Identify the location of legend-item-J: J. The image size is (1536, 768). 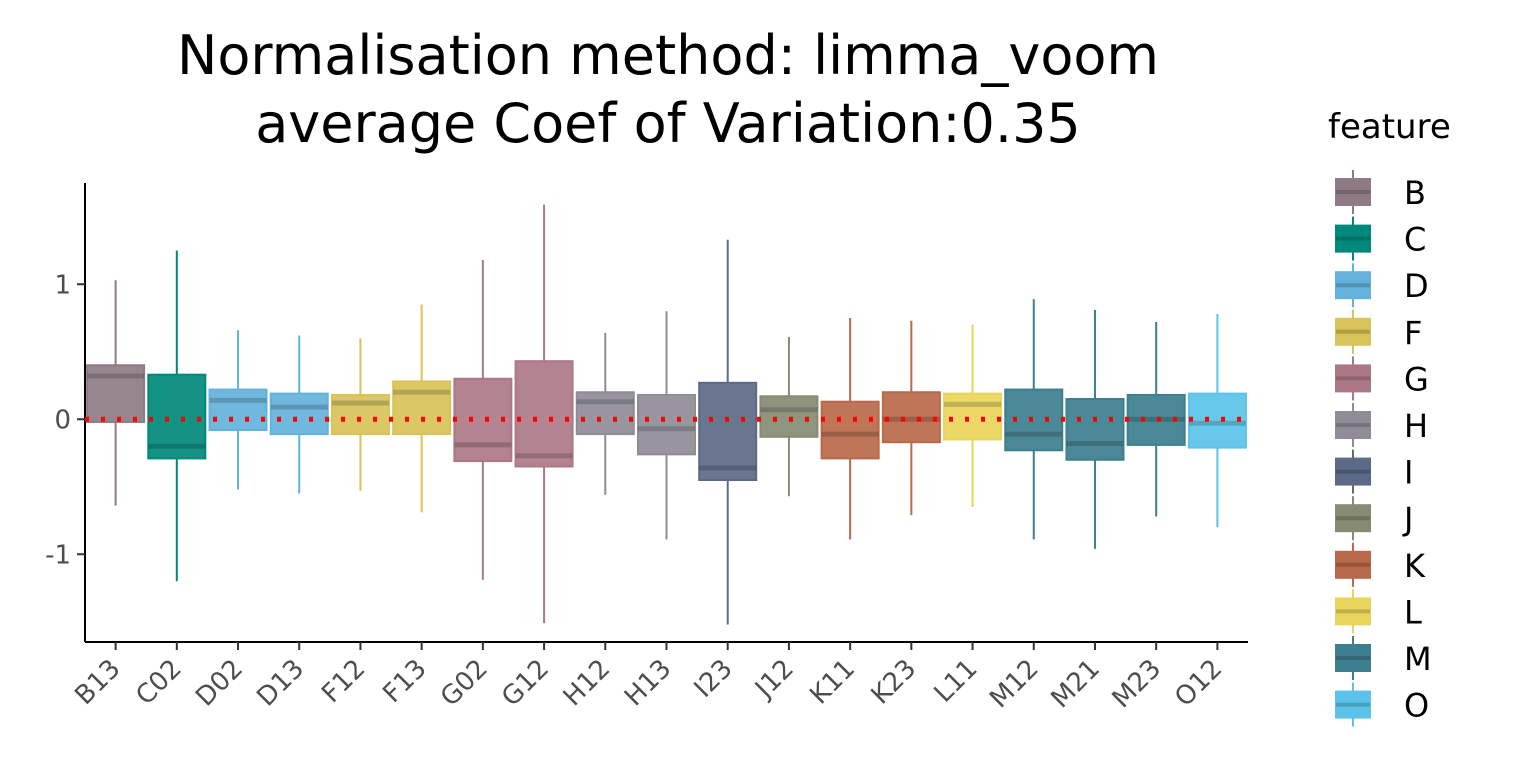
(1374, 518).